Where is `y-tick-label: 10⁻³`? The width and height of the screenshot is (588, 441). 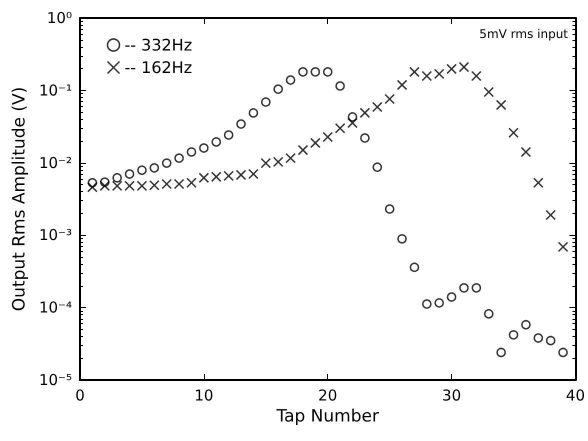
y-tick-label: 10⁻³ is located at coordinates (55, 235).